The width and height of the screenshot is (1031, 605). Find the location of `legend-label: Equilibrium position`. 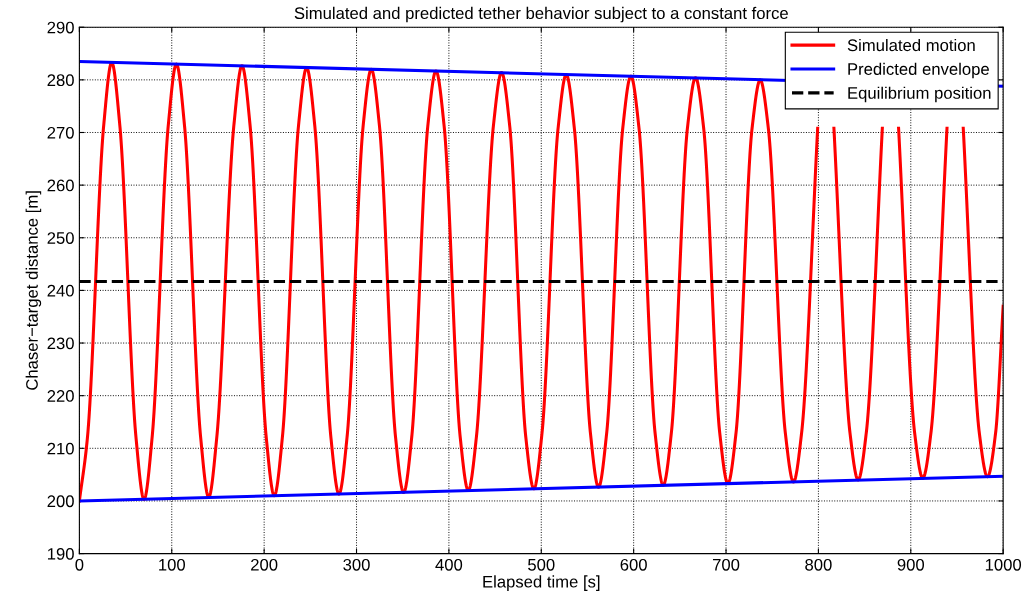

legend-label: Equilibrium position is located at coordinates (919, 94).